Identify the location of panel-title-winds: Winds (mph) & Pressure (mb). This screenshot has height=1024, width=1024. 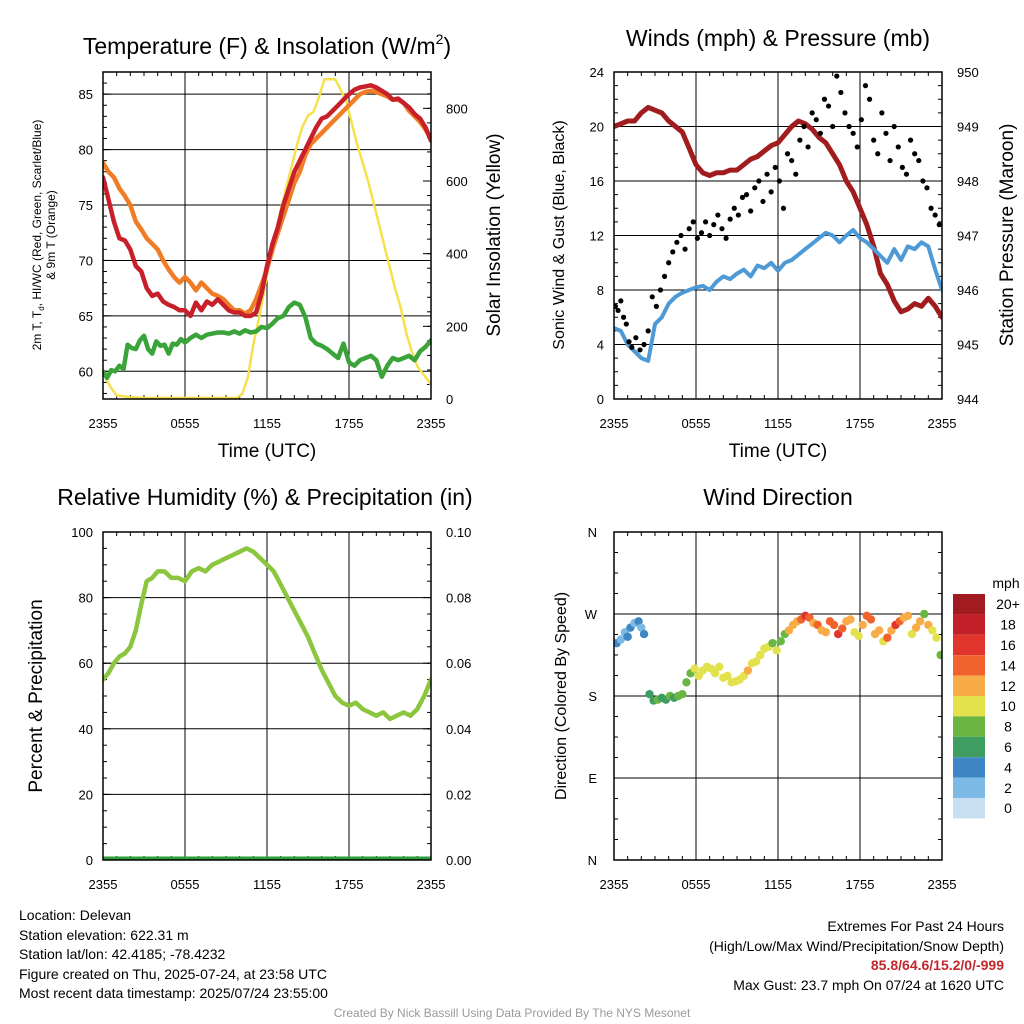
(778, 38).